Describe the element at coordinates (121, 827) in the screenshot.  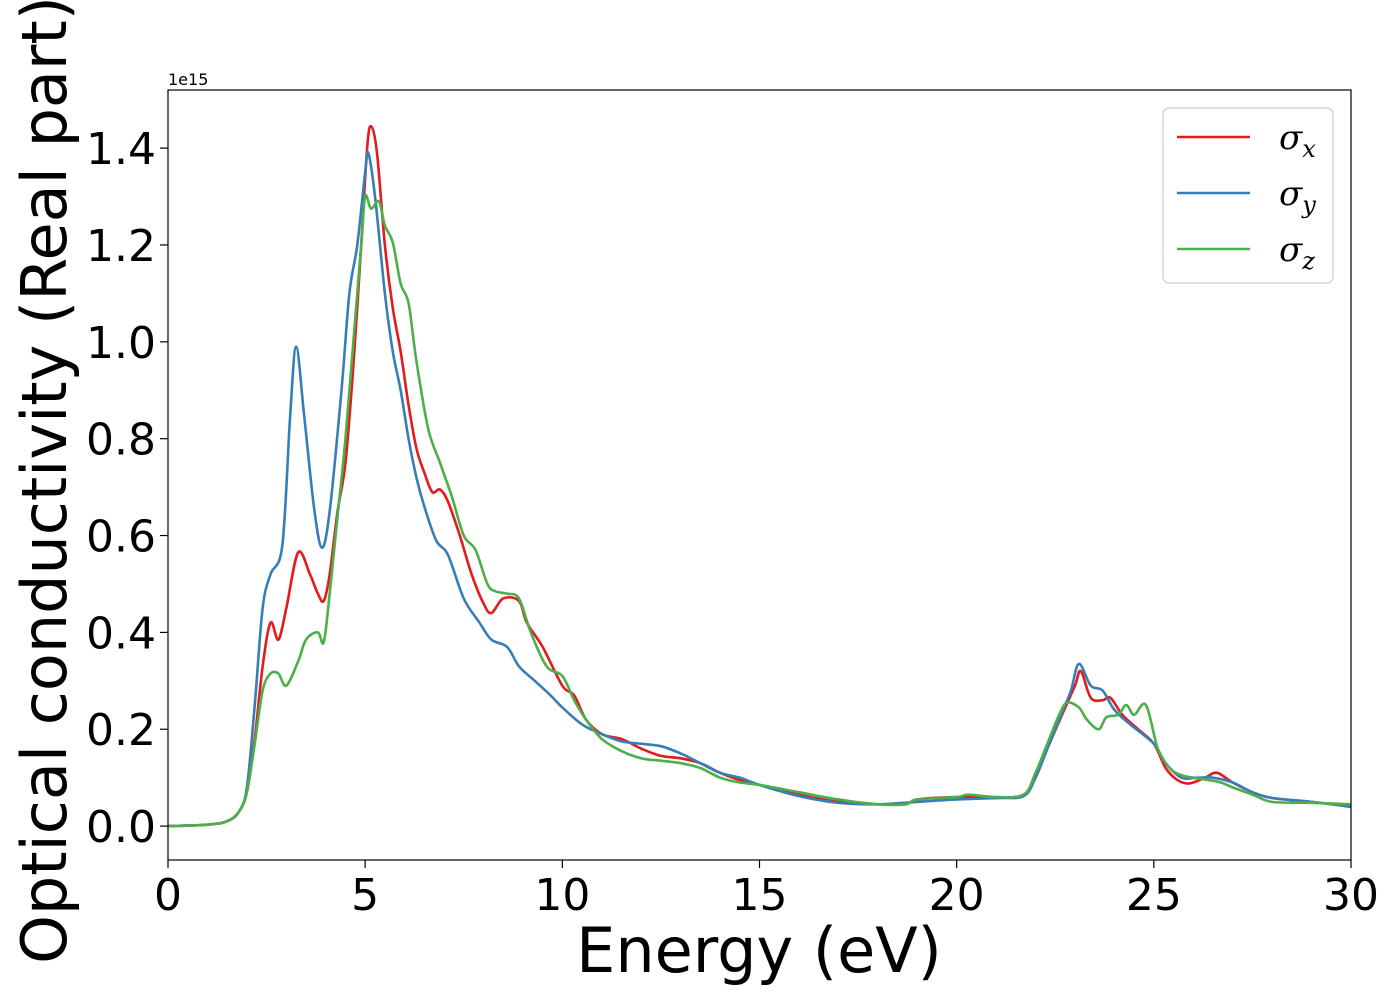
I see `y-tick-label: 0.0` at that location.